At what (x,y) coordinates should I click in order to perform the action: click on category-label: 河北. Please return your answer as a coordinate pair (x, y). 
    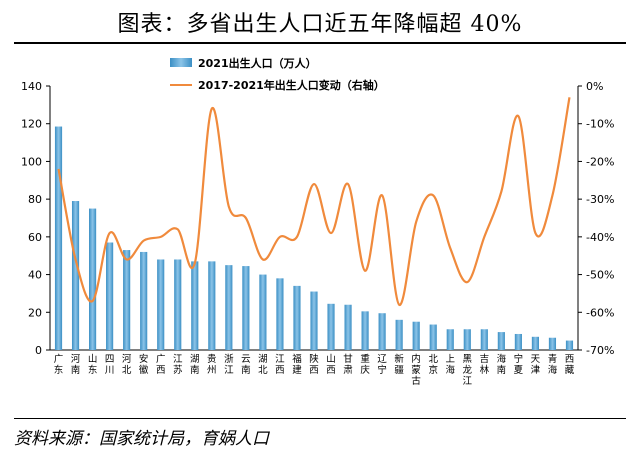
    Looking at the image, I should click on (127, 364).